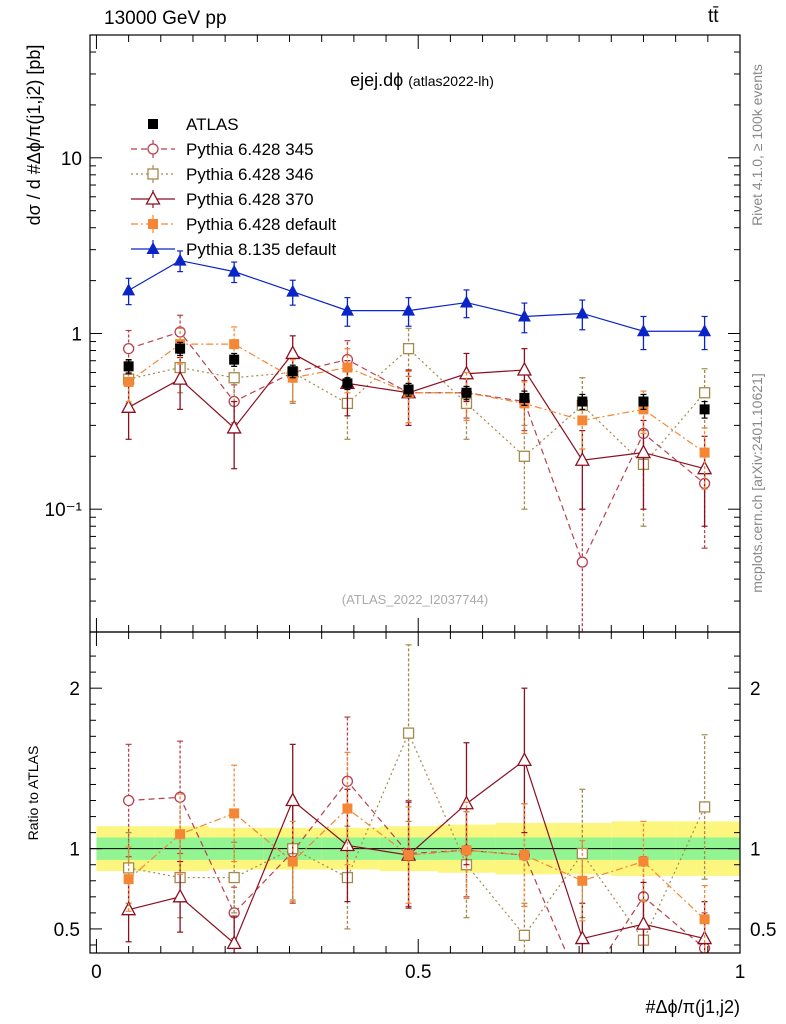 Image resolution: width=786 pixels, height=1024 pixels. What do you see at coordinates (757, 482) in the screenshot?
I see `mcplots-credit-label: mcplots.cern.ch [arXiv:2401.10621]` at bounding box center [757, 482].